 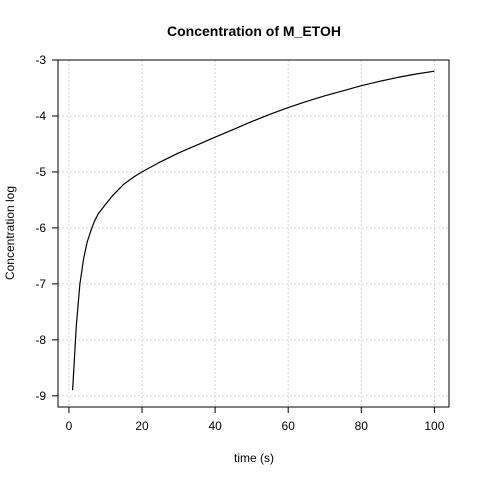 What do you see at coordinates (40, 116) in the screenshot?
I see `y-tick-label: -4` at bounding box center [40, 116].